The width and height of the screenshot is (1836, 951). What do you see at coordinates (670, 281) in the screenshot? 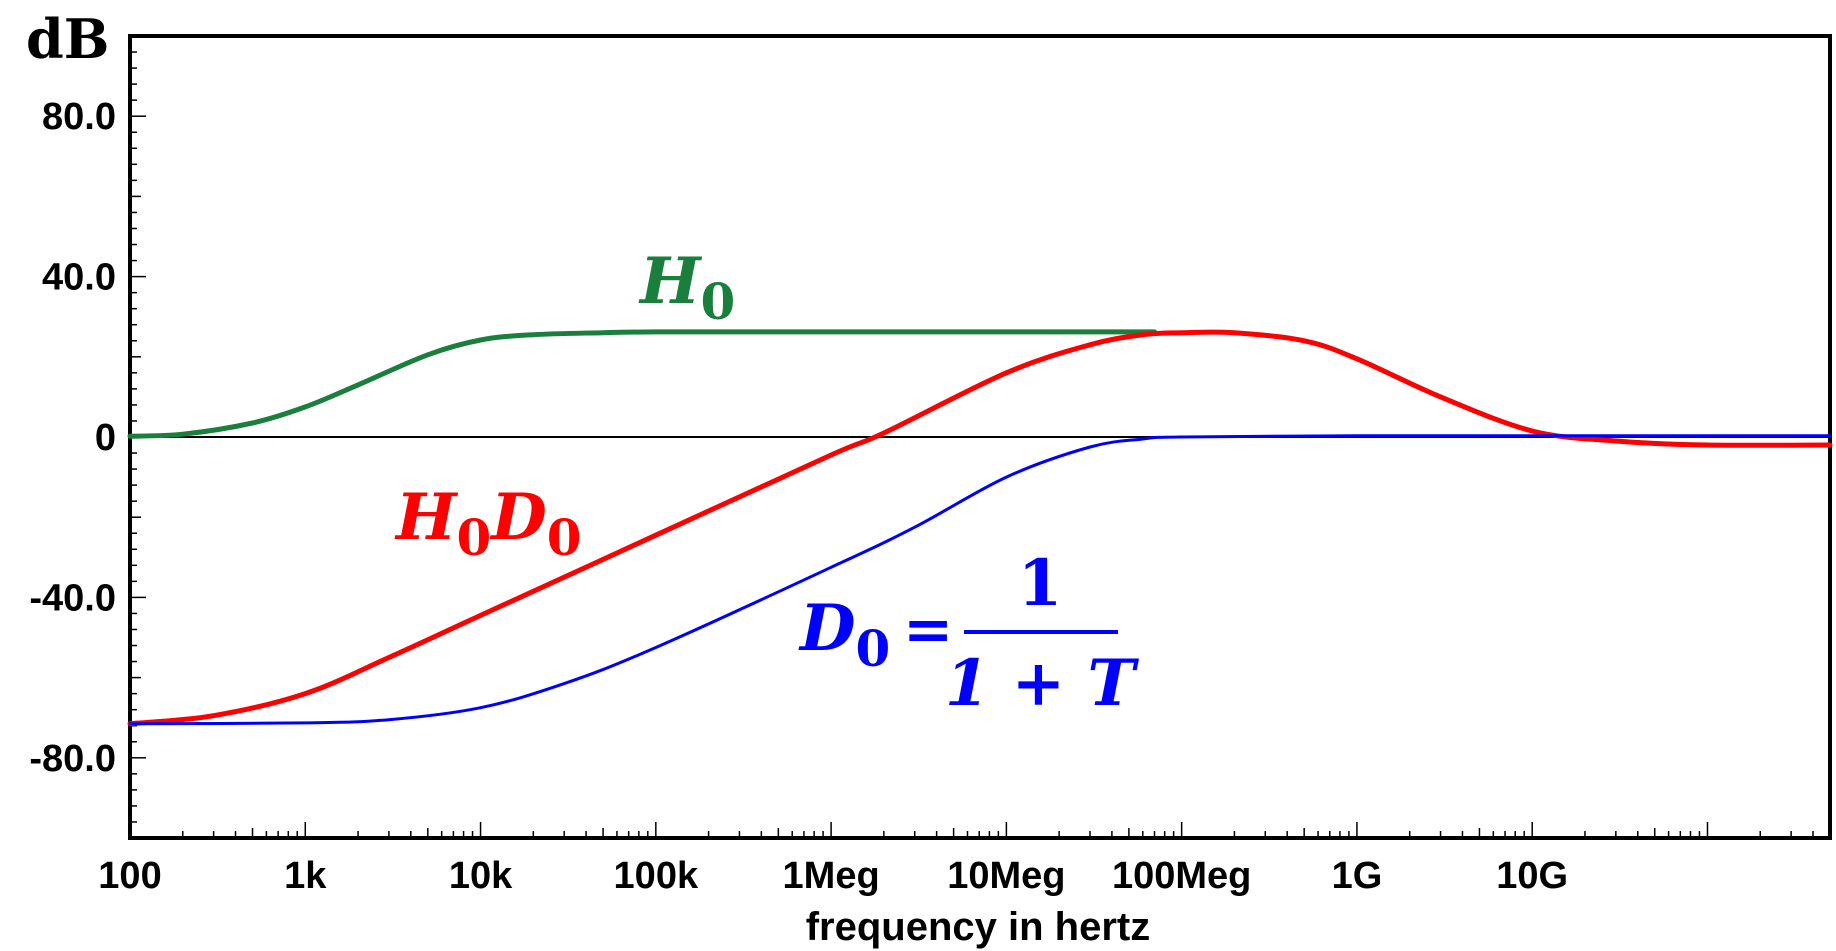
I see `h0-main: H` at bounding box center [670, 281].